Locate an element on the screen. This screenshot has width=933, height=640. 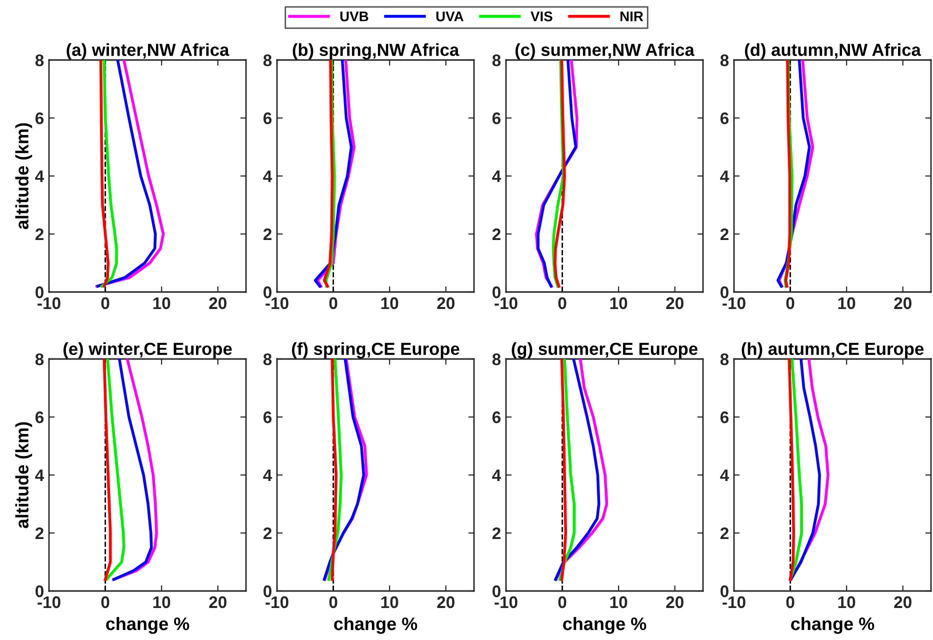
chart-title: (b) spring,NW Africa is located at coordinates (376, 51).